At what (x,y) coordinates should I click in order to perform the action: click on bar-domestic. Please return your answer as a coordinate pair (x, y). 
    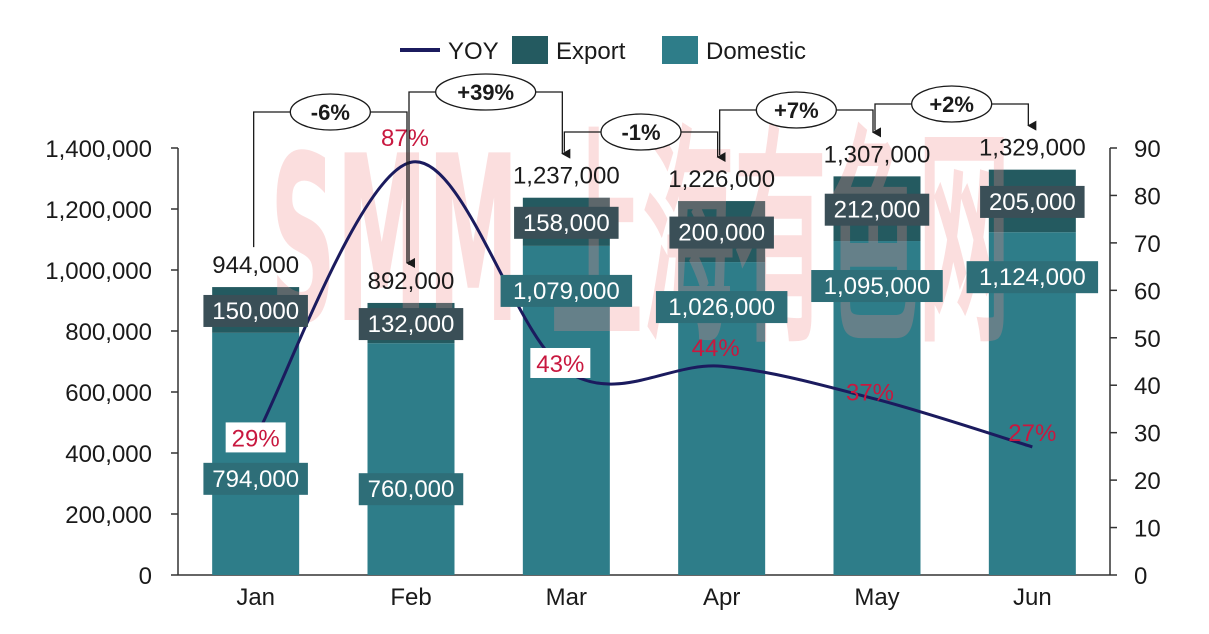
    Looking at the image, I should click on (411, 459).